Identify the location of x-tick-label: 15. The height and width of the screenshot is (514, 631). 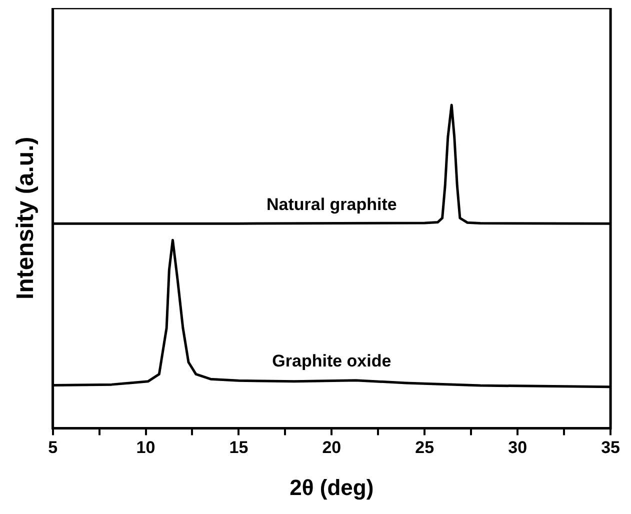
(238, 448).